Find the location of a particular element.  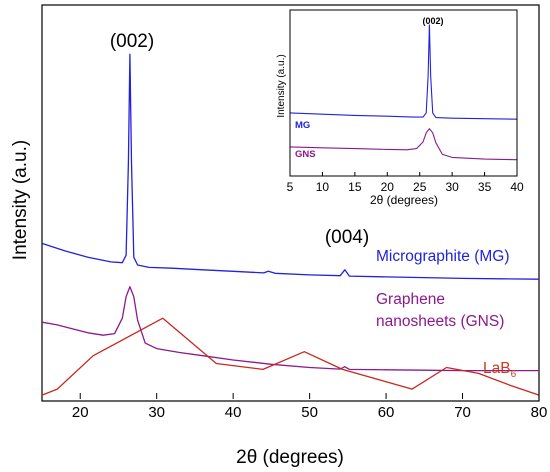

inset-x-axis-label: 2θ (degrees) is located at coordinates (404, 200).